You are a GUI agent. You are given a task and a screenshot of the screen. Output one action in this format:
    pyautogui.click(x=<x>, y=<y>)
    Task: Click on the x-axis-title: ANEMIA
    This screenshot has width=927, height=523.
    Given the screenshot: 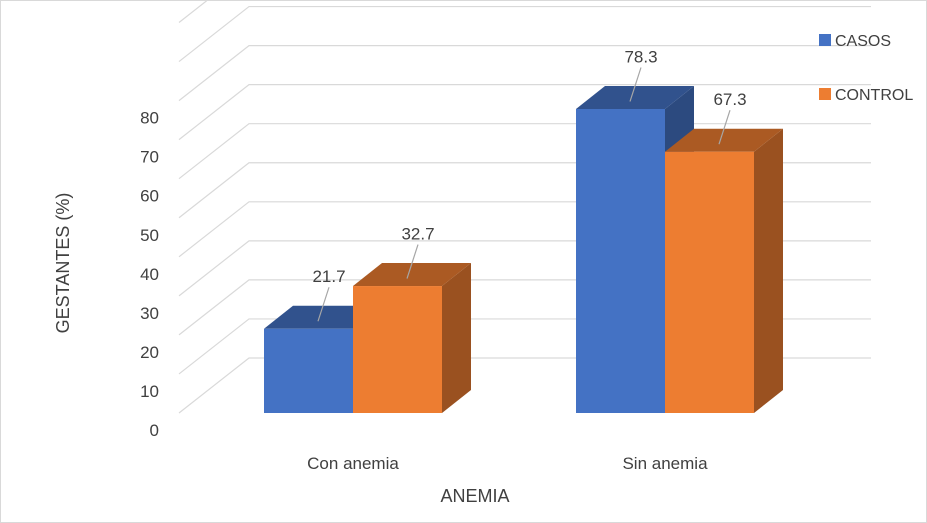 What is the action you would take?
    pyautogui.click(x=474, y=496)
    